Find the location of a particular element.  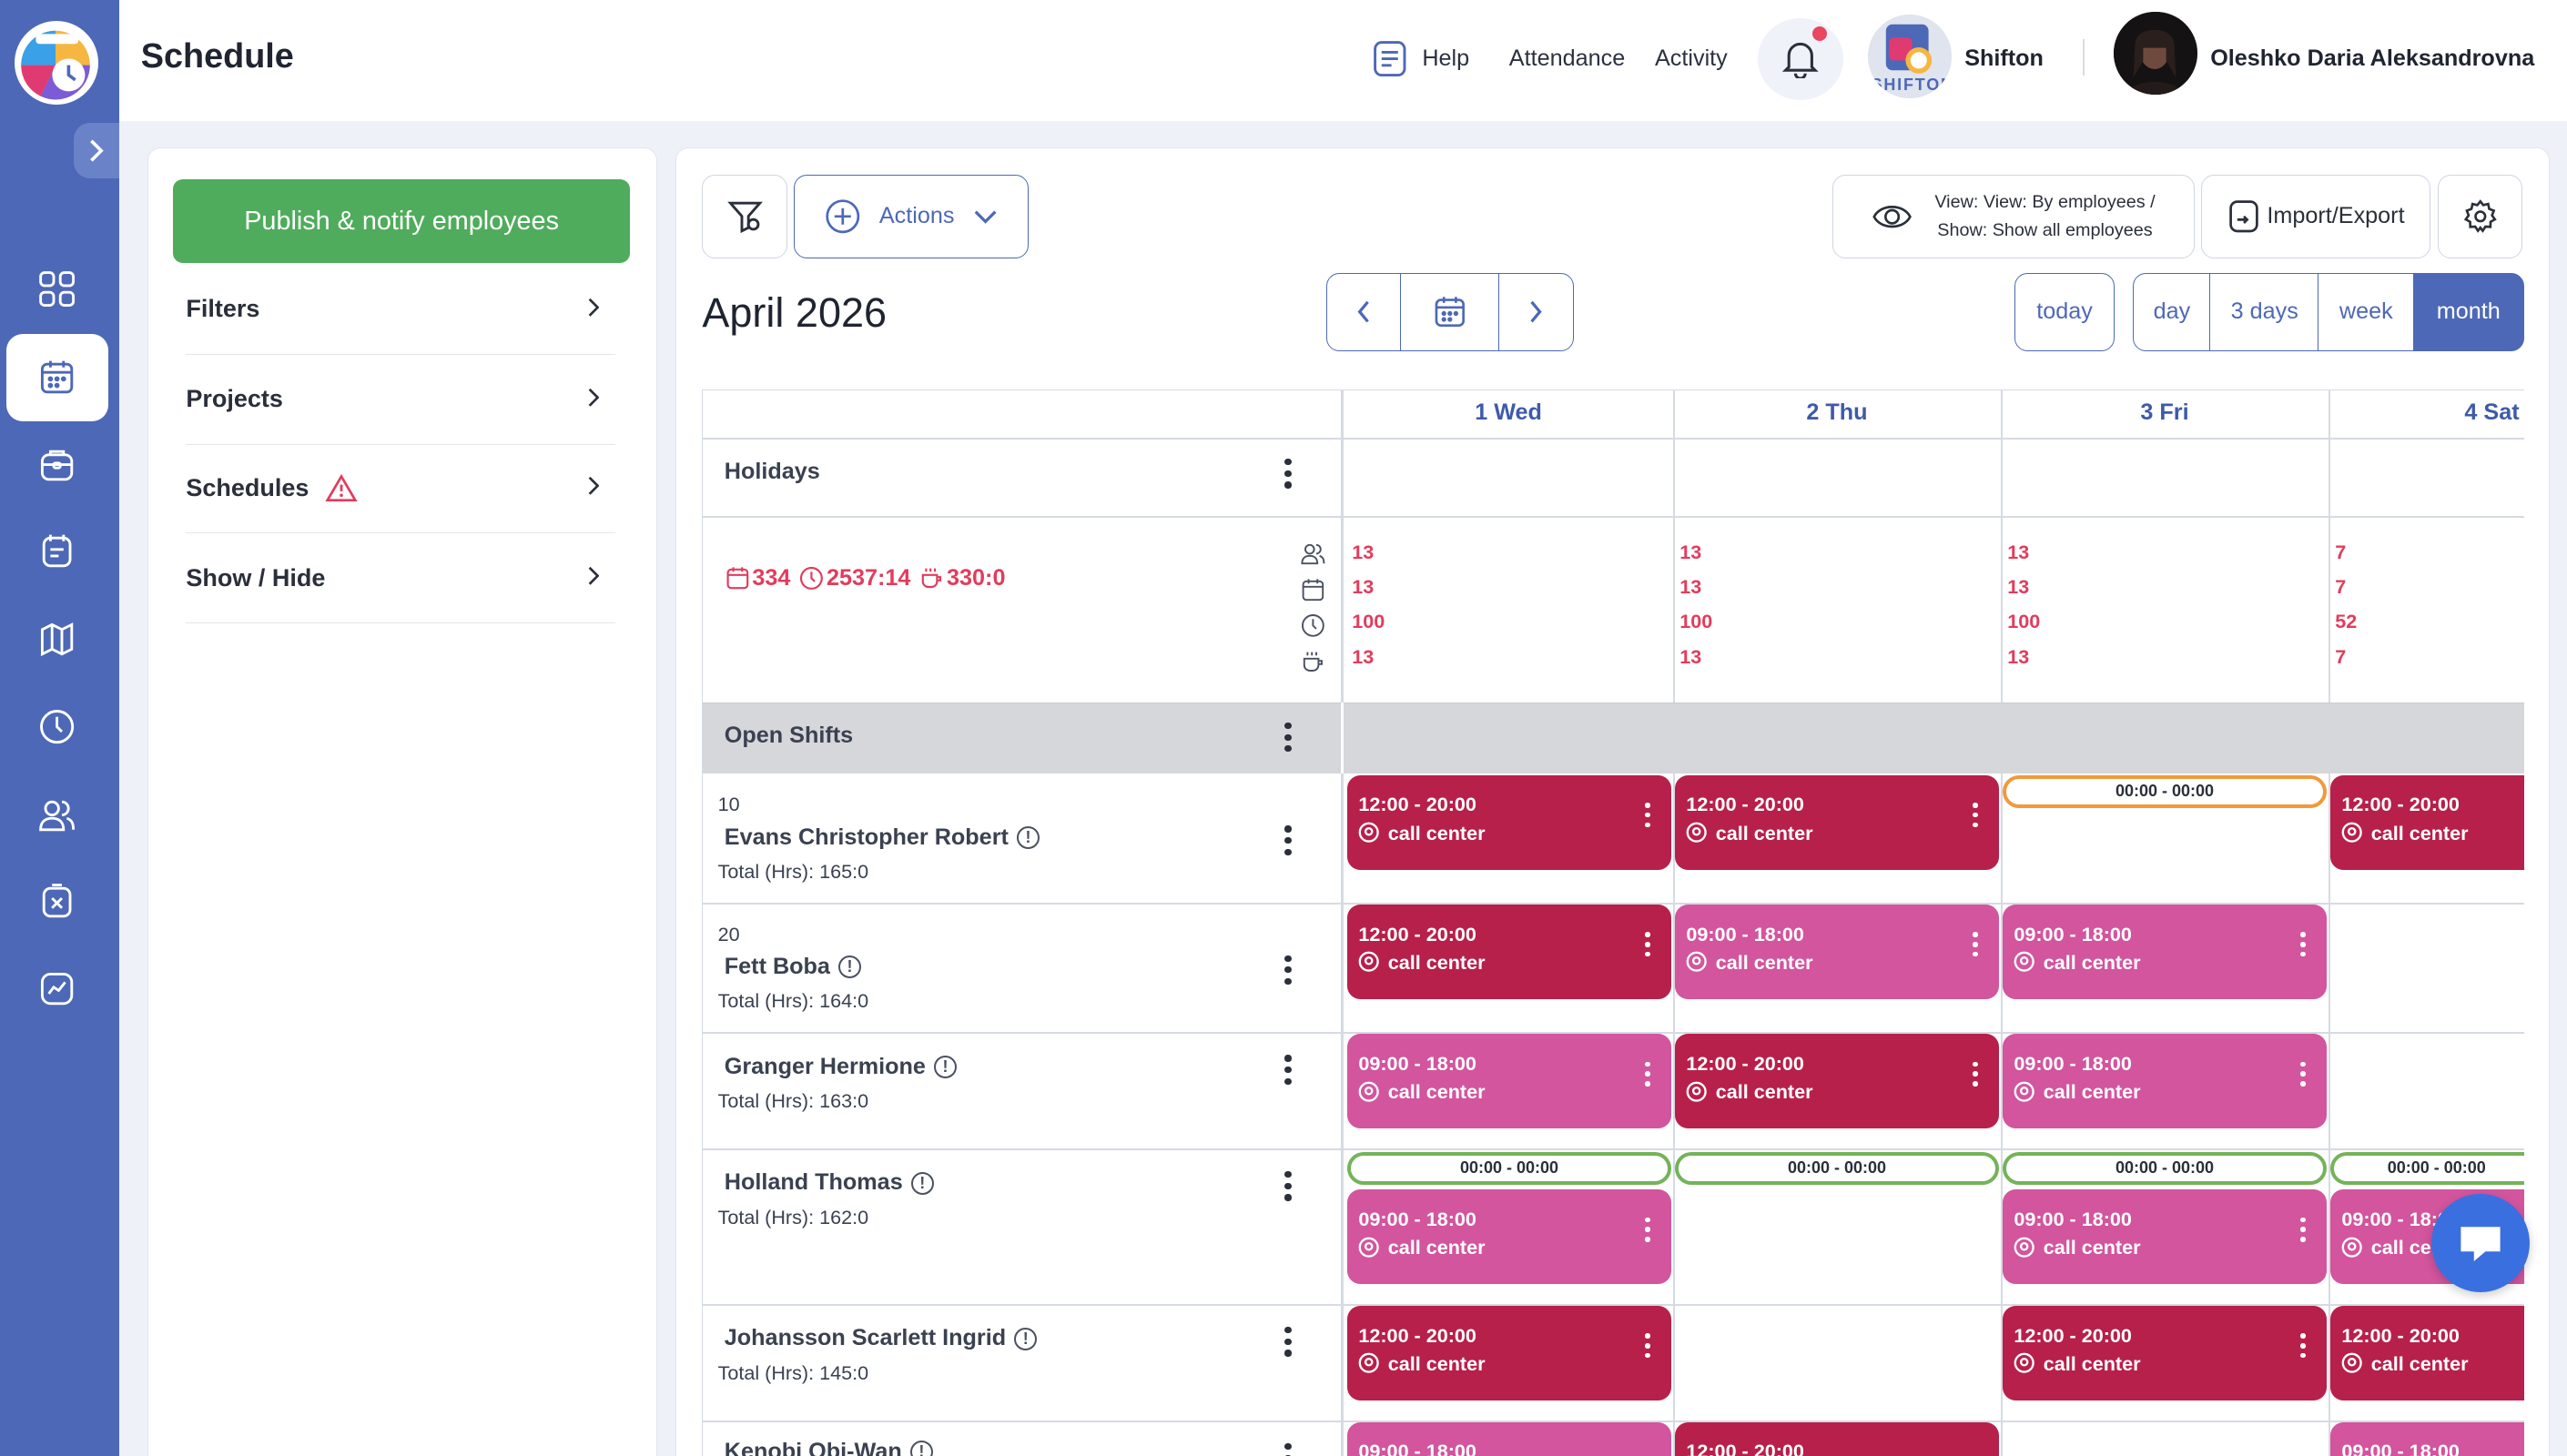

activity-link: Activity is located at coordinates (1691, 59).